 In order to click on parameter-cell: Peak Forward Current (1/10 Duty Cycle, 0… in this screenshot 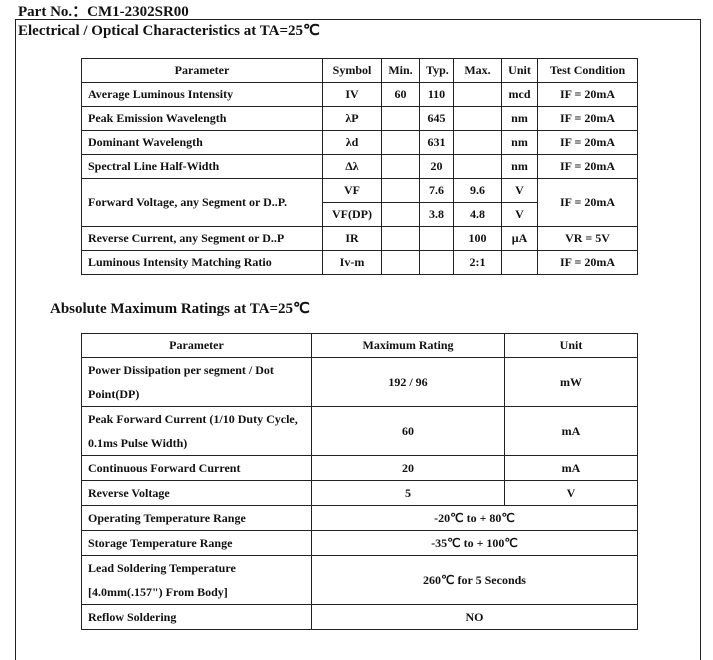, I will do `click(196, 431)`.